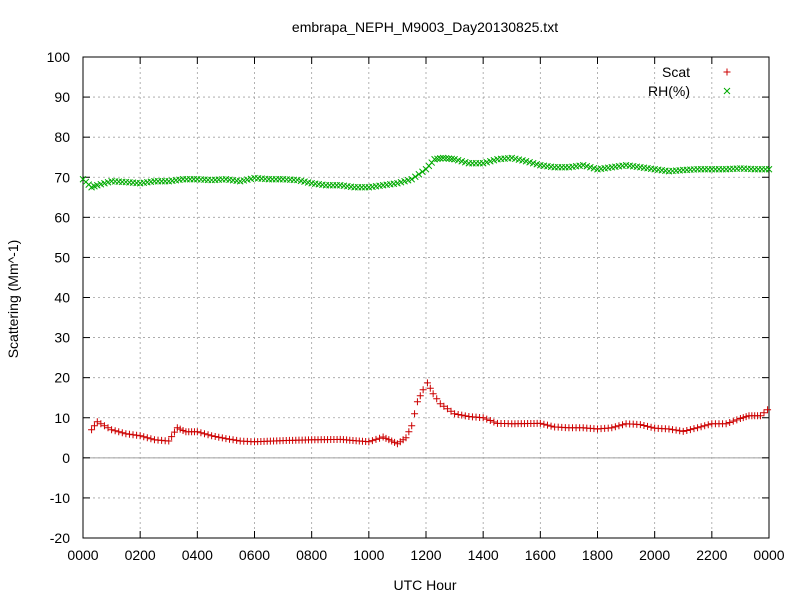 The width and height of the screenshot is (800, 605). What do you see at coordinates (62, 378) in the screenshot?
I see `y-tick-label: 20` at bounding box center [62, 378].